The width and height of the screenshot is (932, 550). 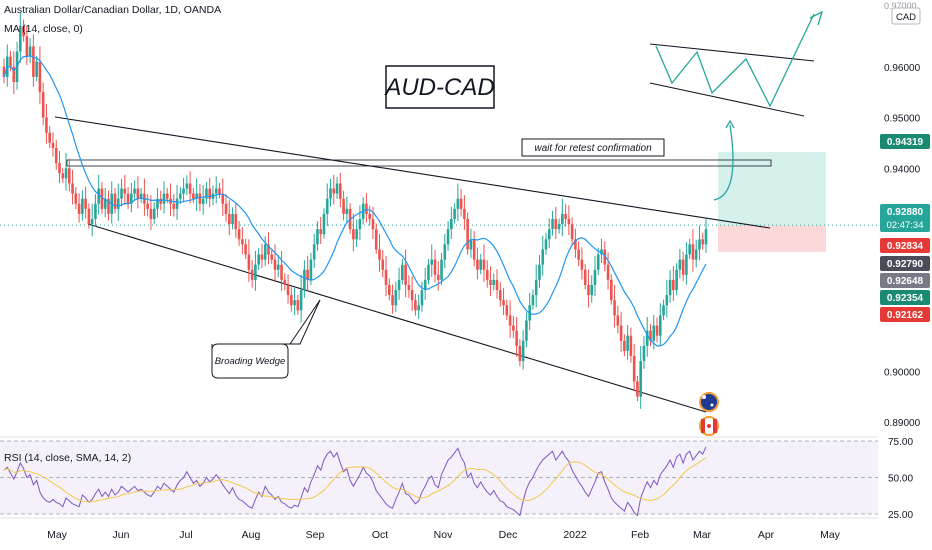 What do you see at coordinates (439, 87) in the screenshot?
I see `title-box: AUD-CAD` at bounding box center [439, 87].